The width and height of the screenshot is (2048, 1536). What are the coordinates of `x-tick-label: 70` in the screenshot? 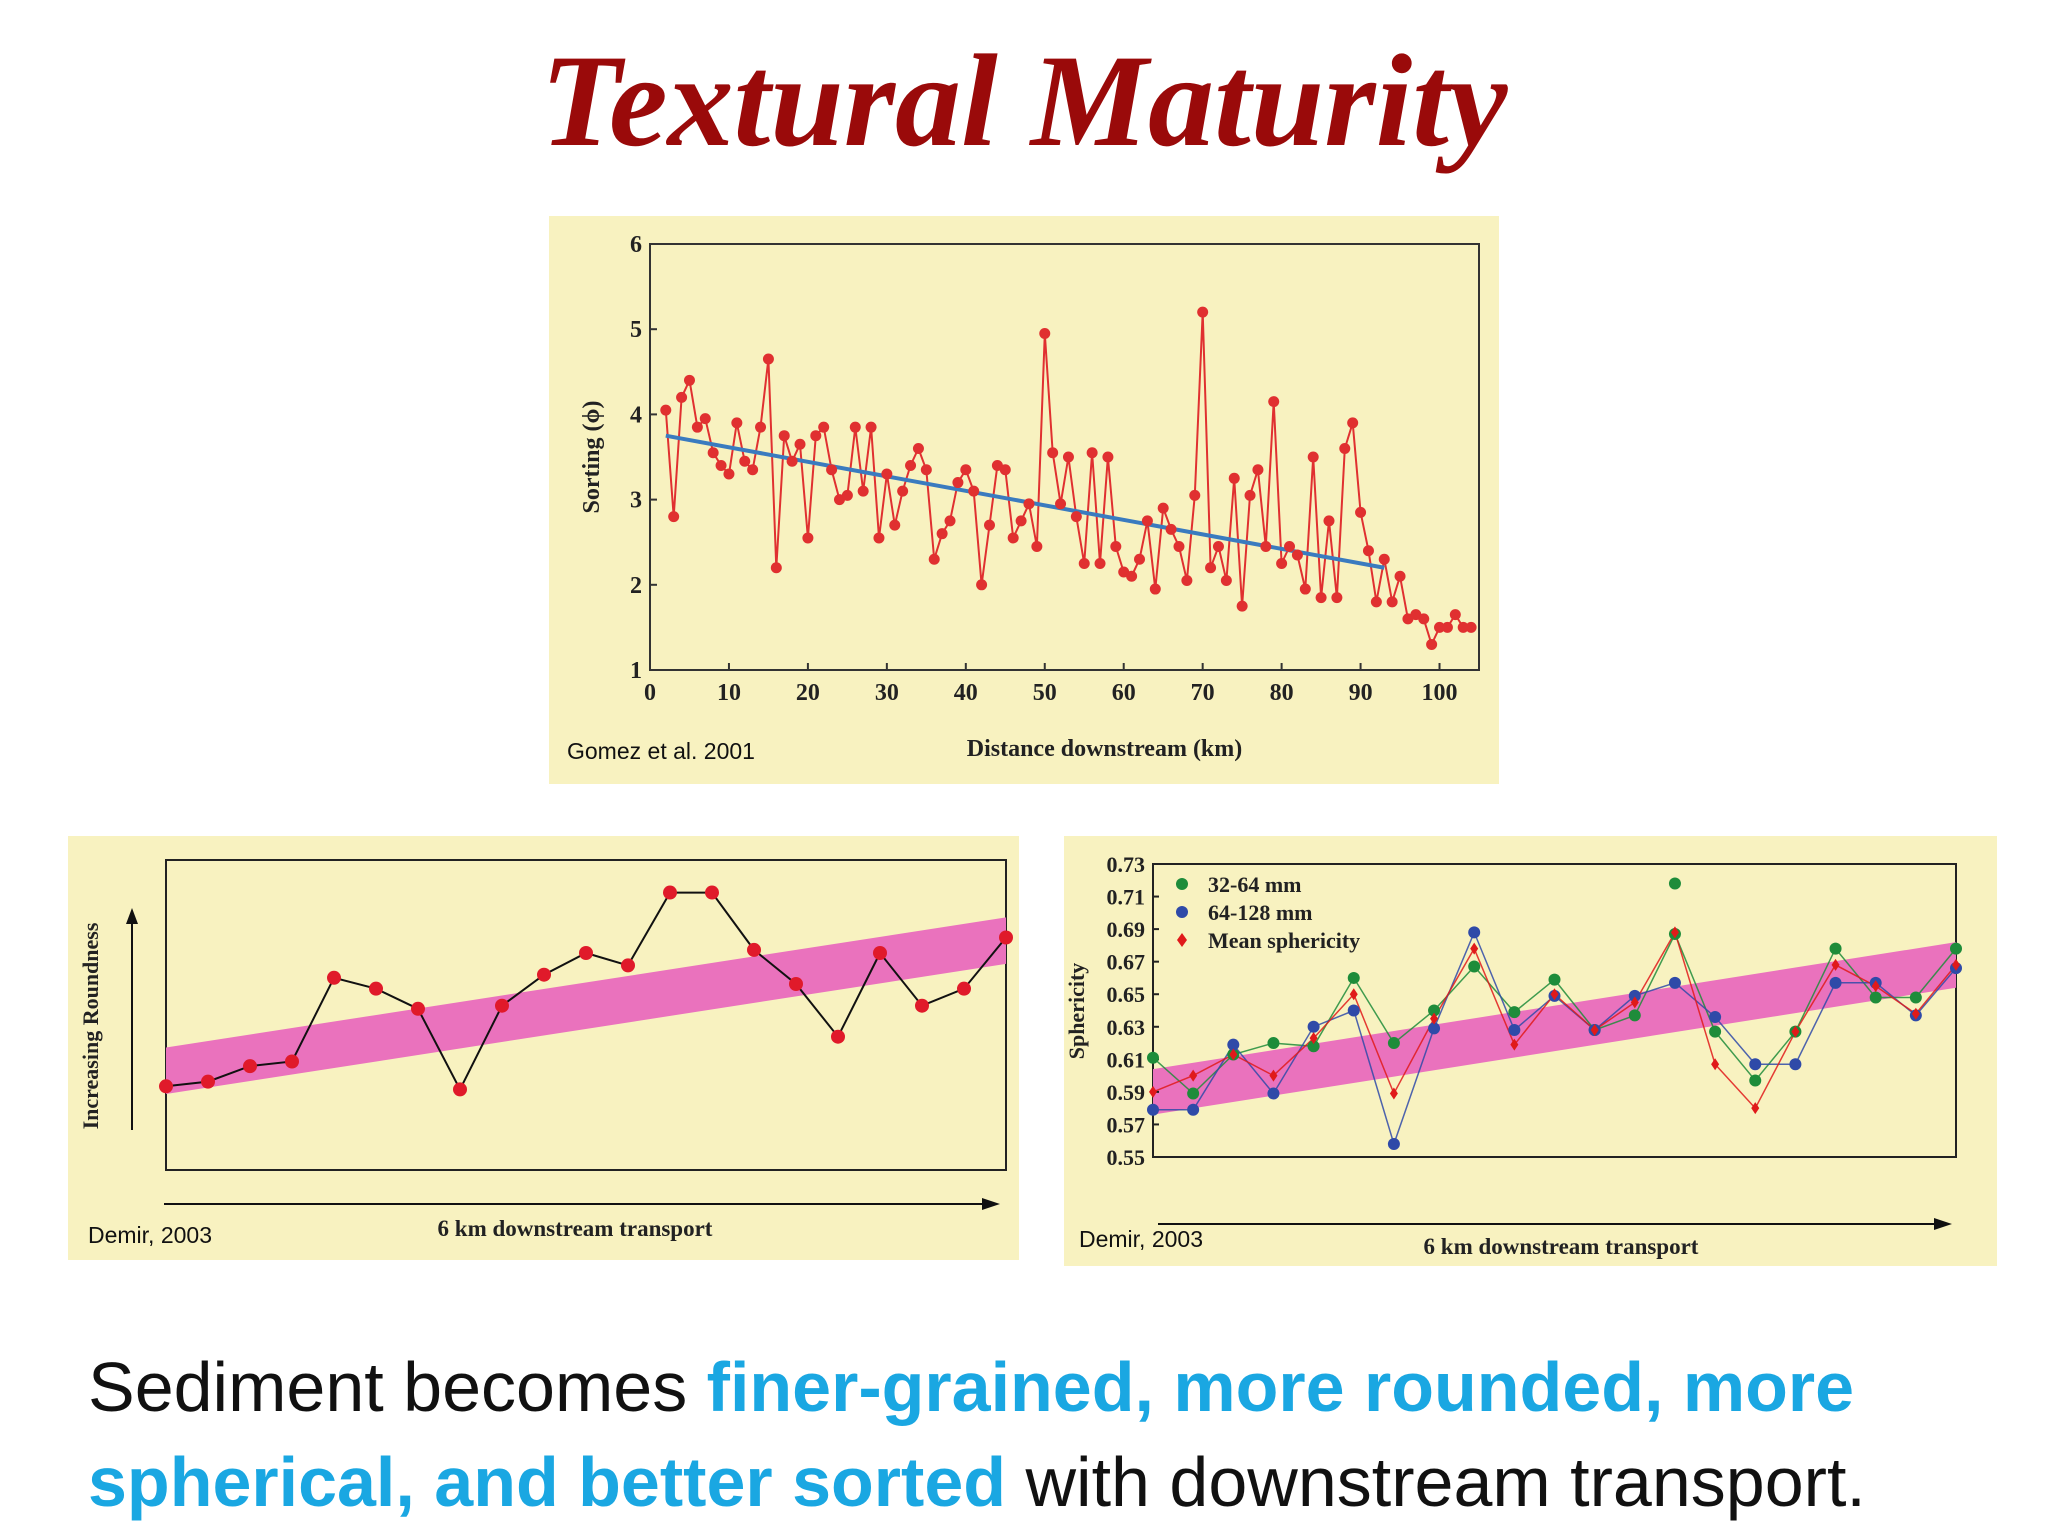 It's located at (1203, 693).